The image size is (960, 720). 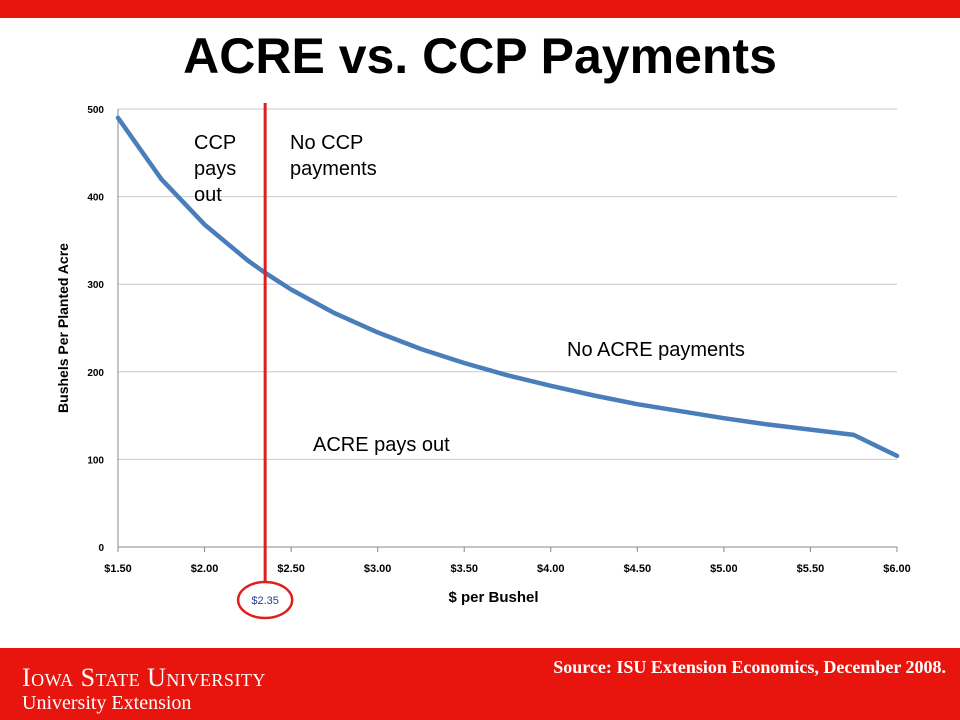 What do you see at coordinates (378, 569) in the screenshot?
I see `x-tick-label: $3.00` at bounding box center [378, 569].